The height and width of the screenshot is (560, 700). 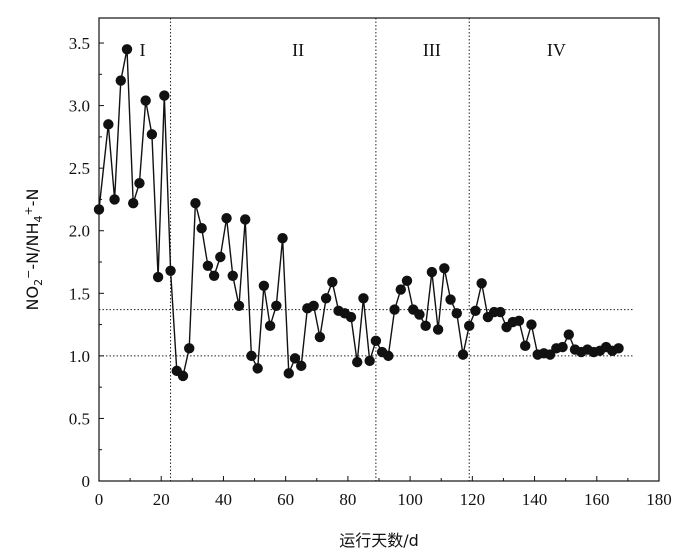 I want to click on phase-label-0: I, so click(x=143, y=50).